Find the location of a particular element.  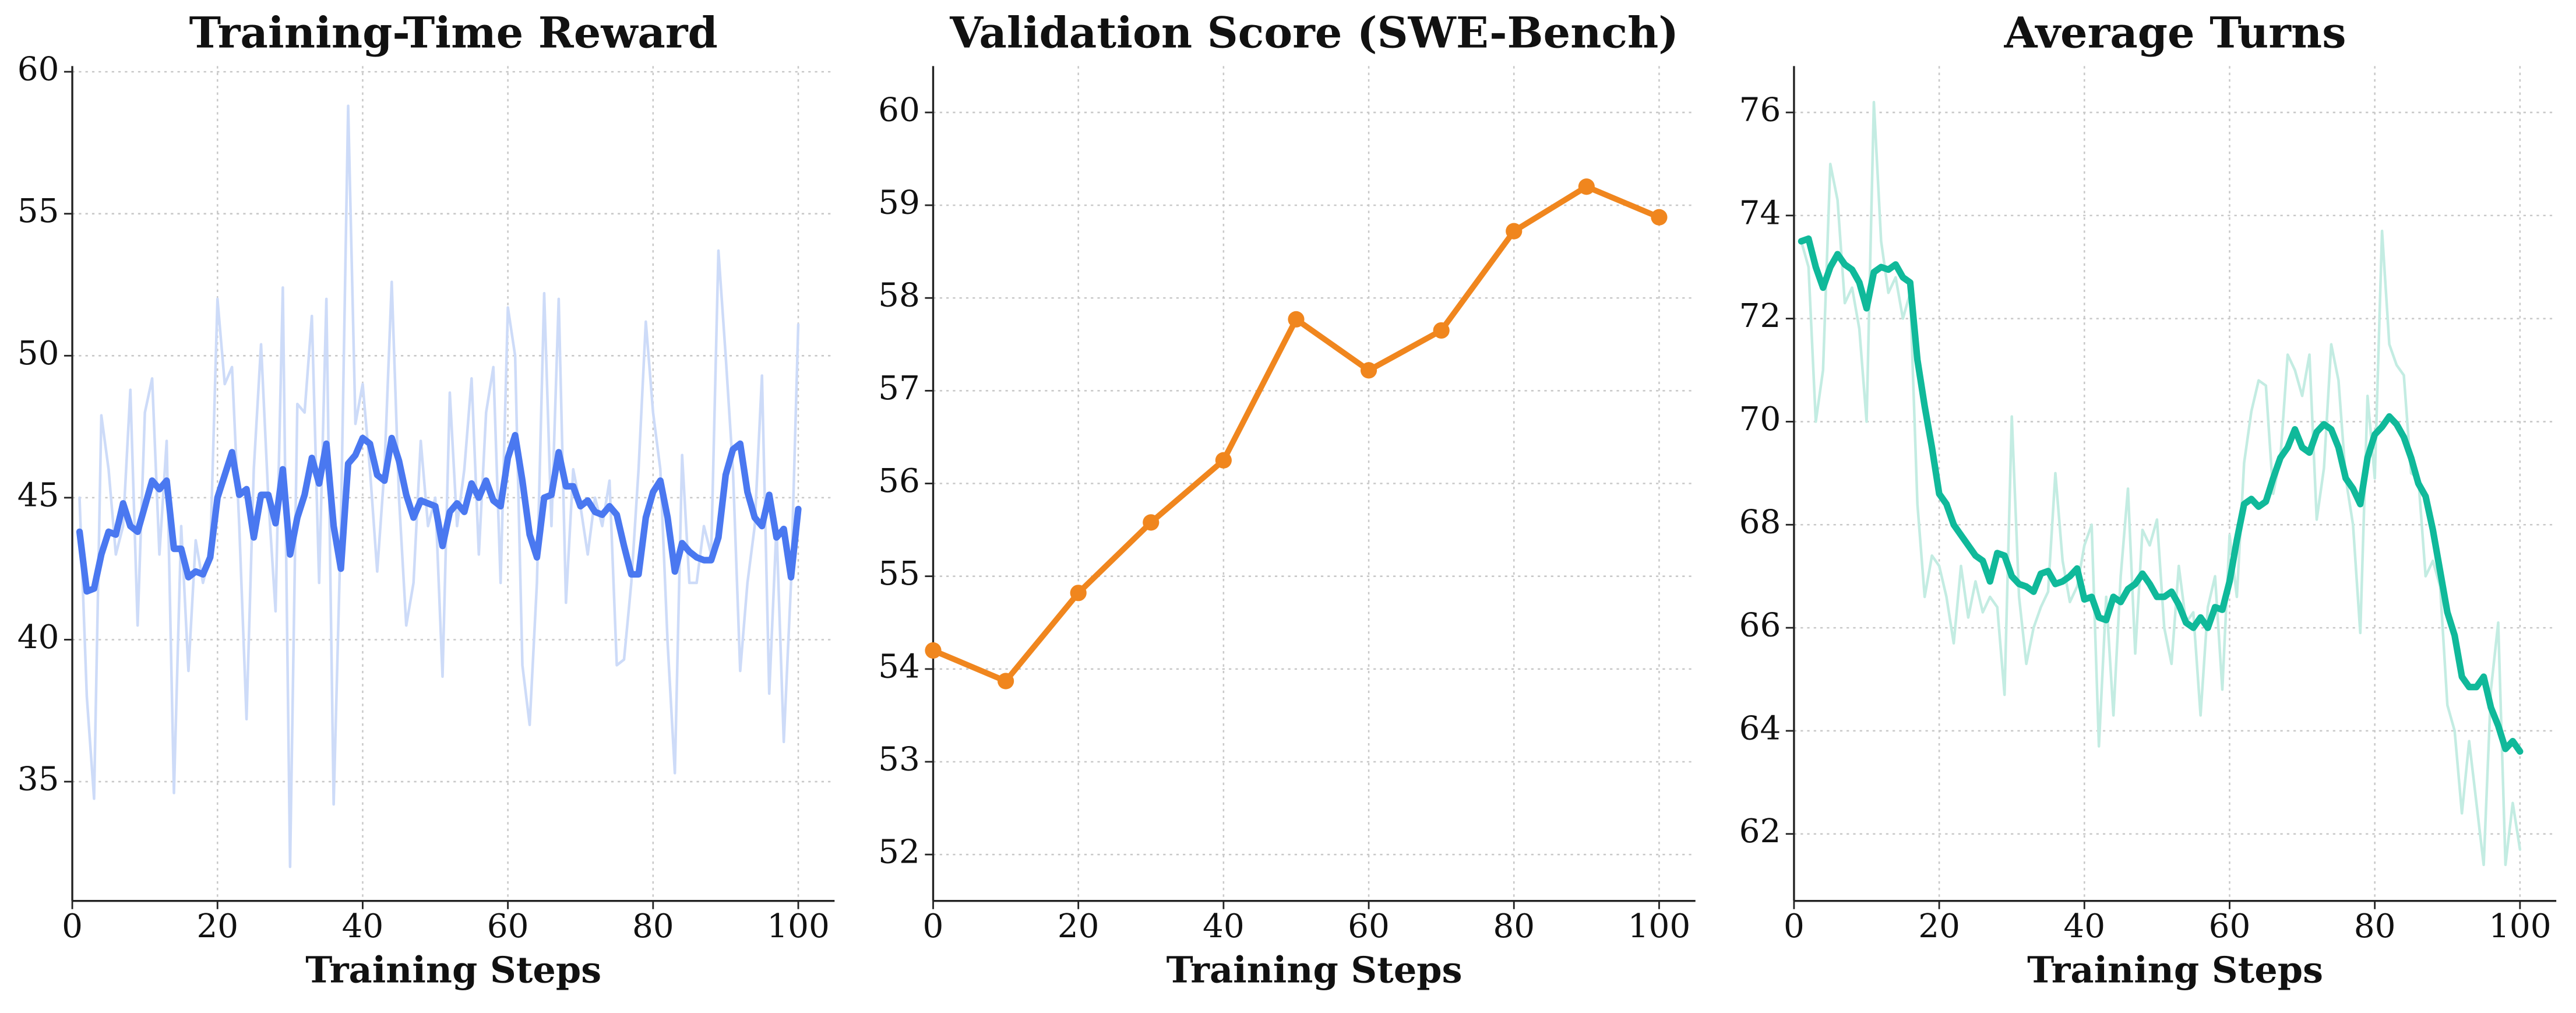

y-tick-label: 58 is located at coordinates (899, 296).